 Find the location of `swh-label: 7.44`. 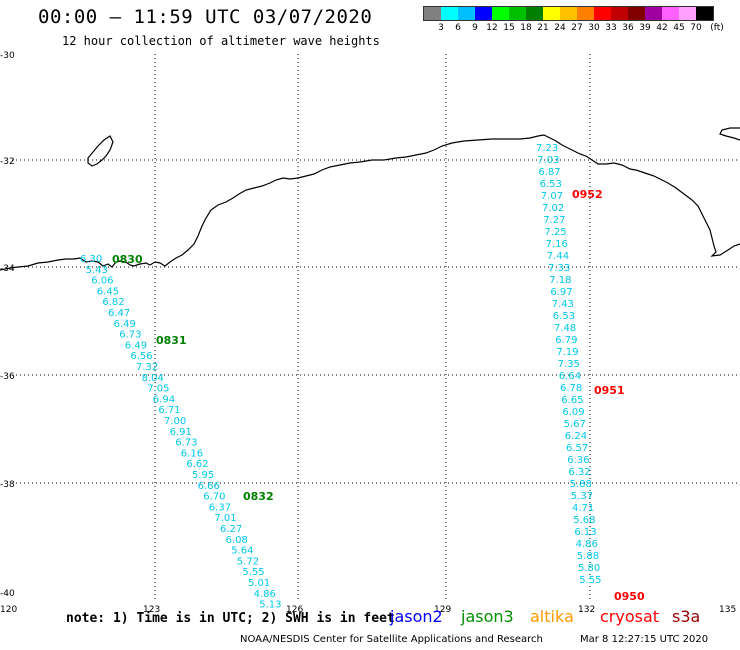

swh-label: 7.44 is located at coordinates (558, 256).